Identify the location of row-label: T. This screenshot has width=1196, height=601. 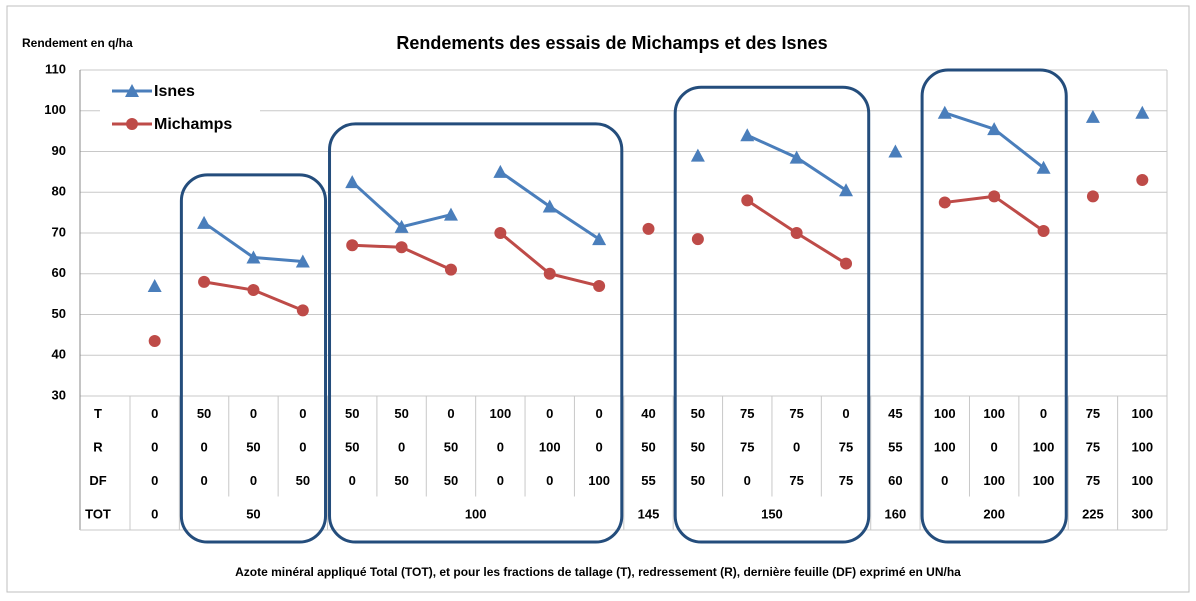
(98, 413).